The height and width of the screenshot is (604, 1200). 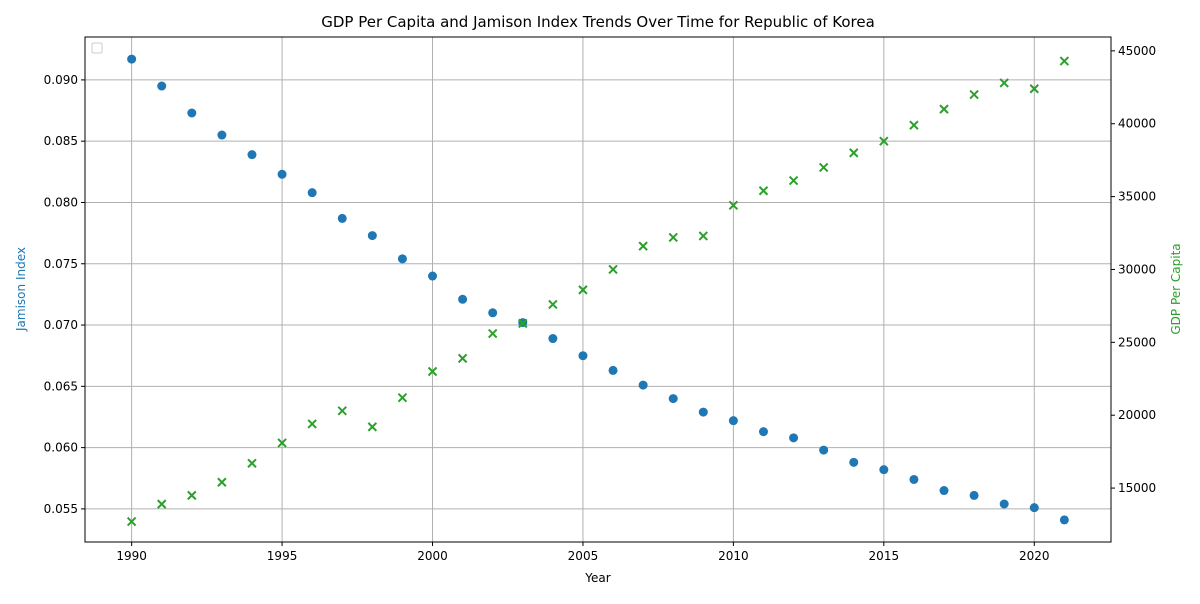 I want to click on right-tick-label: 30000, so click(x=1137, y=269).